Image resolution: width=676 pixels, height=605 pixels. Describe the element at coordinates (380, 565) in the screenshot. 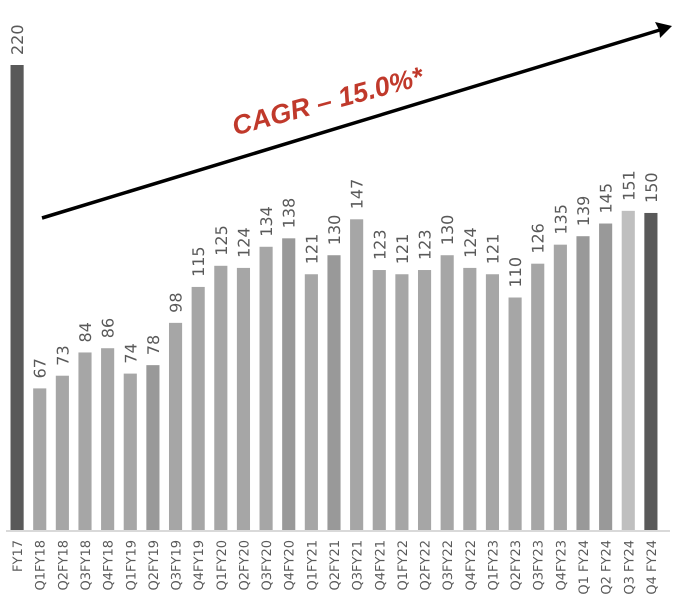

I see `x-tick-label: Q4FY21` at that location.